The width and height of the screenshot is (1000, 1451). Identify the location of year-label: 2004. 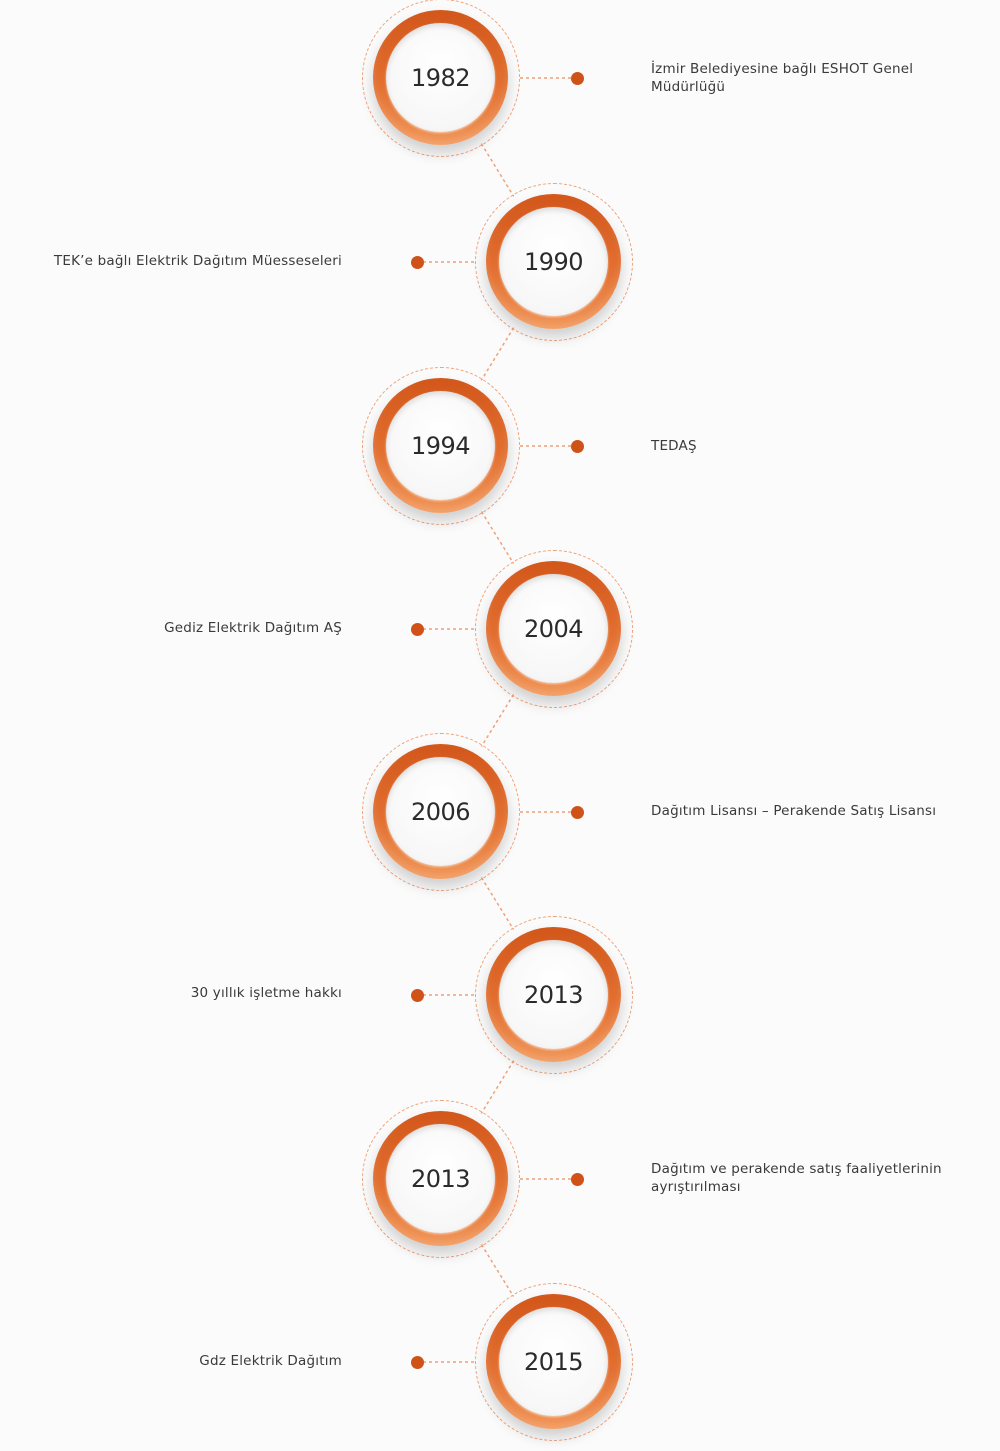
(553, 628).